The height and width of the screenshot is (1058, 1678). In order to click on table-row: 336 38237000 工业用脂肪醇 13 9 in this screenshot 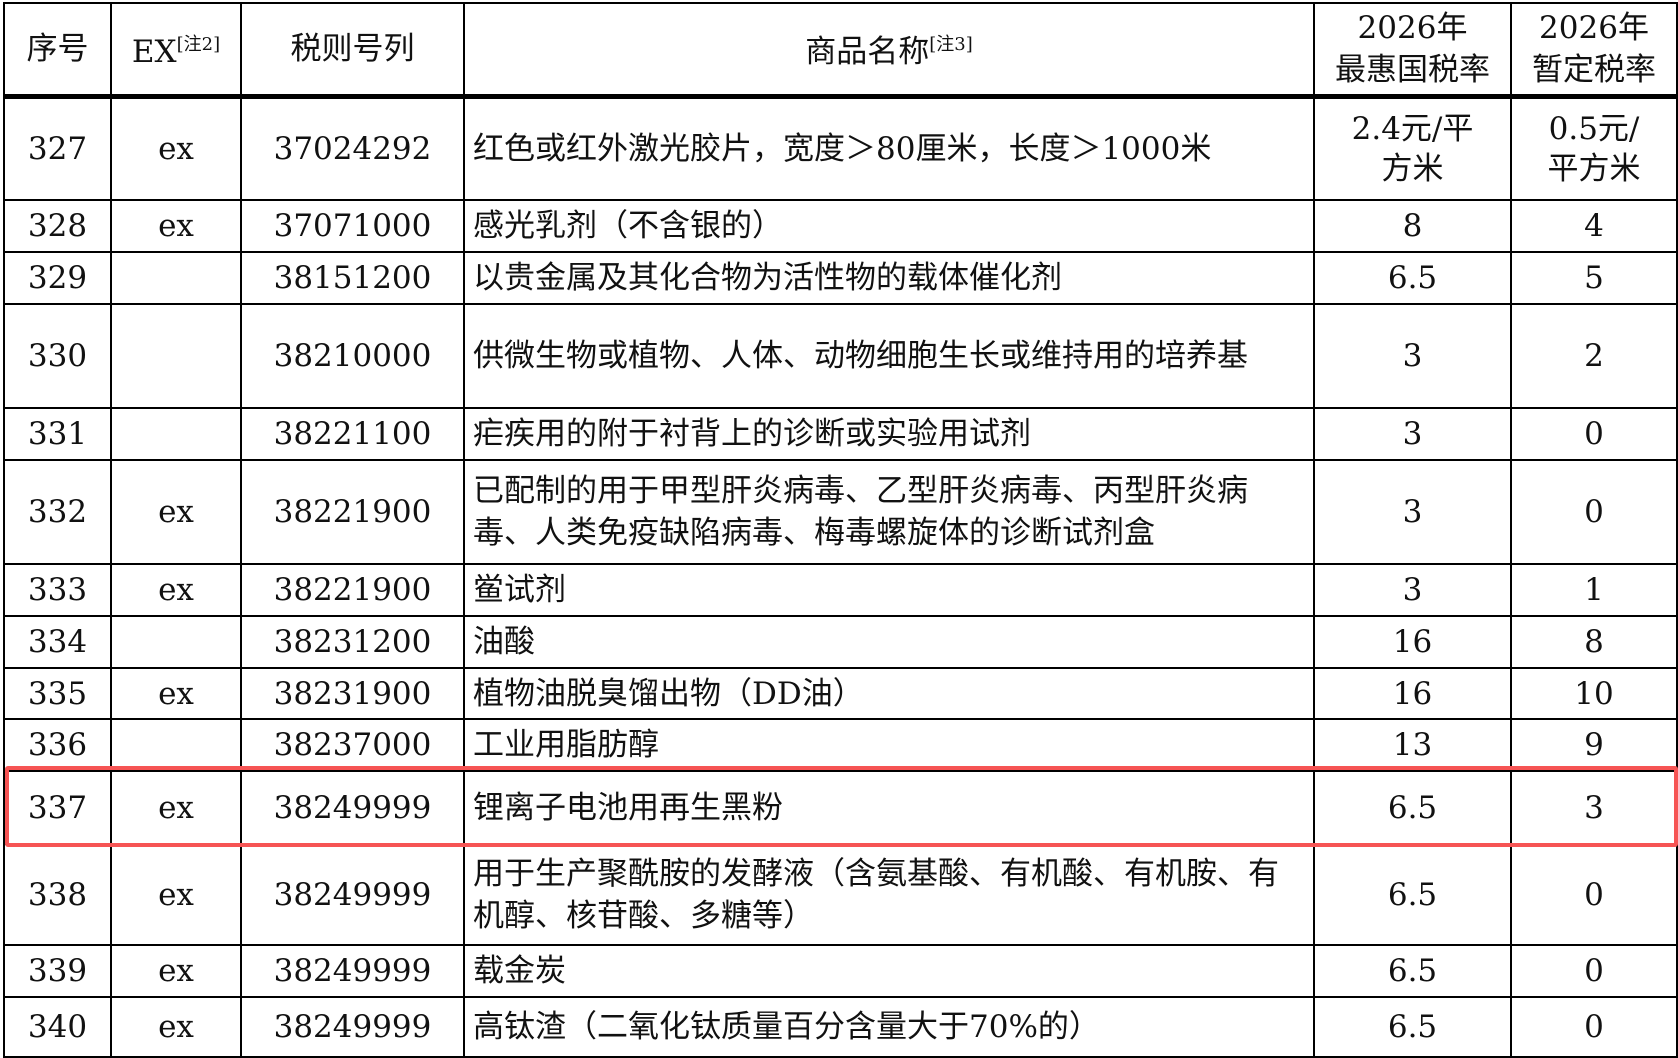, I will do `click(840, 745)`.